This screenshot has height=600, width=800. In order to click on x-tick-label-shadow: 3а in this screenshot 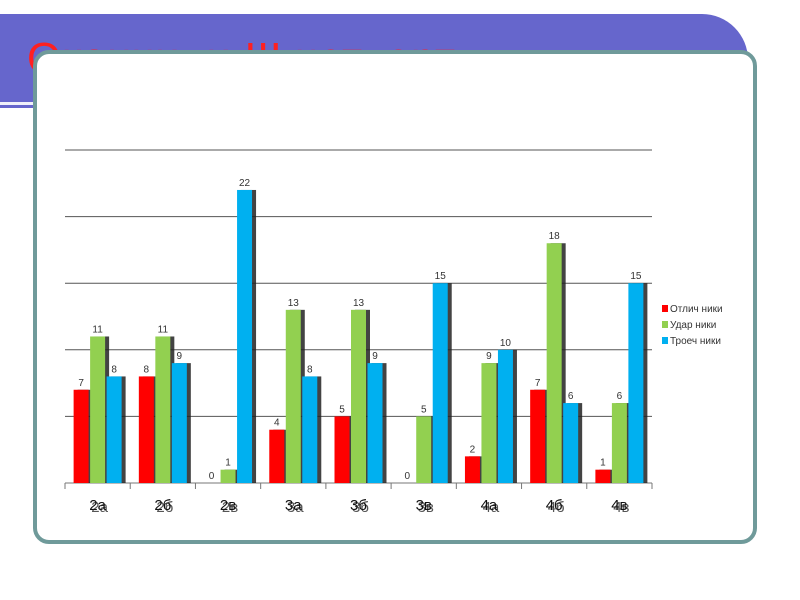, I will do `click(295, 507)`.